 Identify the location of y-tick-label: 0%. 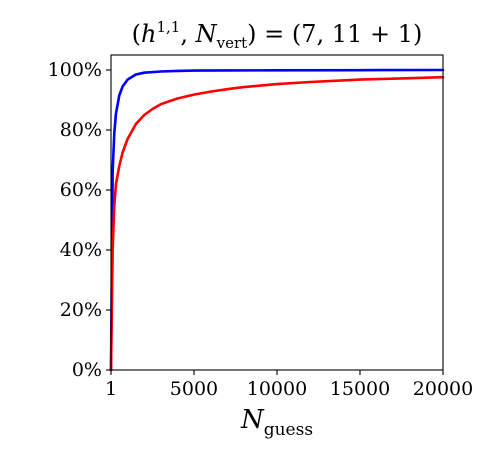
(87, 370).